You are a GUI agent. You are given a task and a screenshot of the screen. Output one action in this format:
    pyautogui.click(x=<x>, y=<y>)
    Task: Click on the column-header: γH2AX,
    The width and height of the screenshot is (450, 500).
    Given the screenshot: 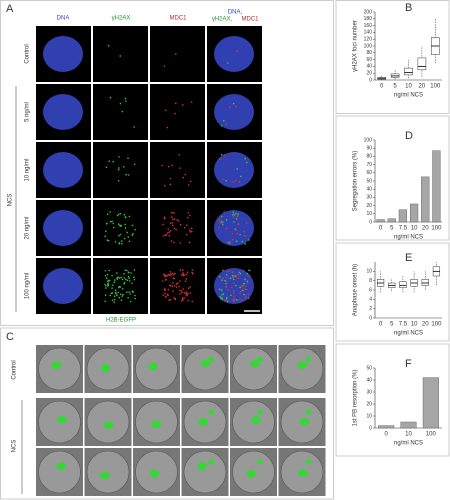 What is the action you would take?
    pyautogui.click(x=222, y=20)
    